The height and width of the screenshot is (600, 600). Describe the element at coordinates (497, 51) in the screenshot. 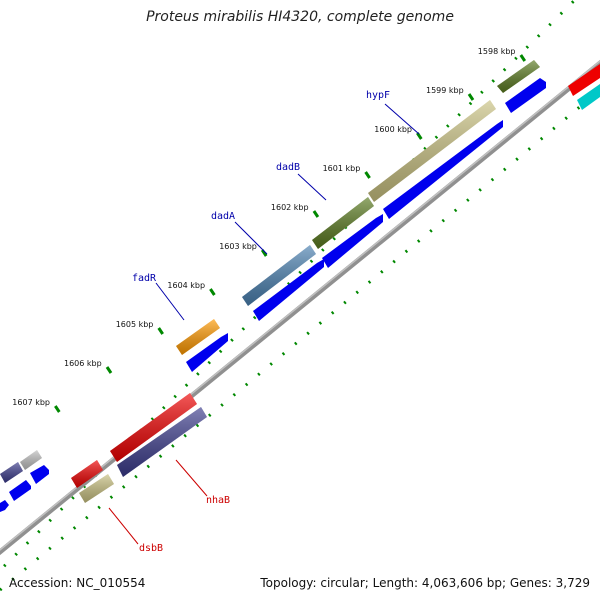

I see `kbp-tick-label: 1598 kbp` at that location.